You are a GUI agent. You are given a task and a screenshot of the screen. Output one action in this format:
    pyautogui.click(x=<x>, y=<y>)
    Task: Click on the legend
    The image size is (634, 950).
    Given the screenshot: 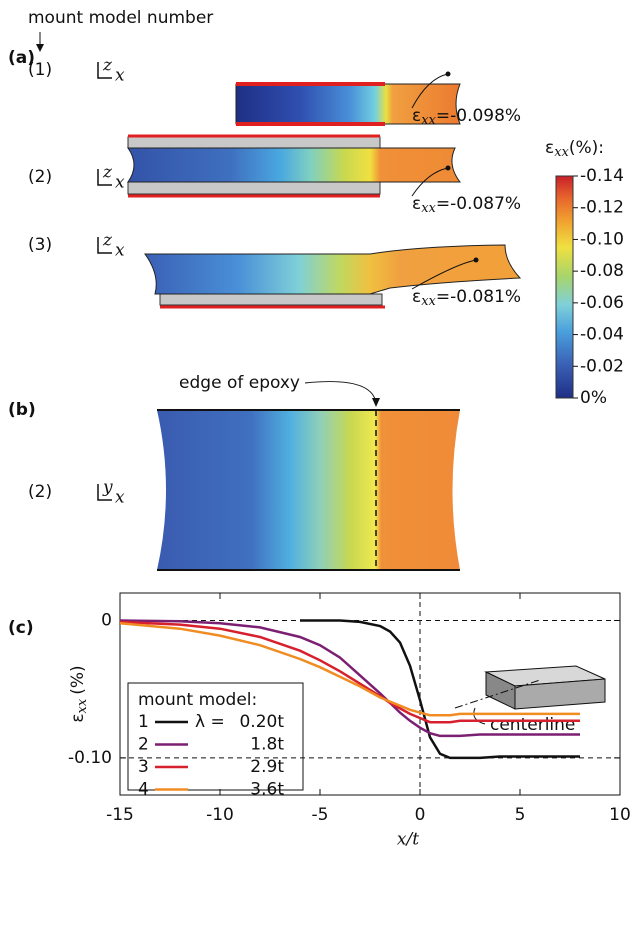 What is the action you would take?
    pyautogui.click(x=215, y=736)
    